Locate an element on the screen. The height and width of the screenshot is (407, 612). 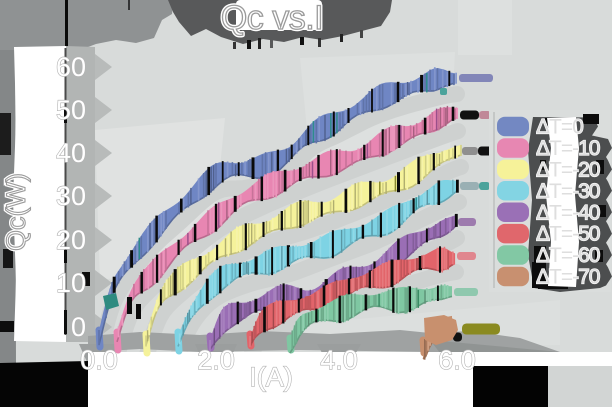
svg-text: Qc vs.I is located at coordinates (272, 18).